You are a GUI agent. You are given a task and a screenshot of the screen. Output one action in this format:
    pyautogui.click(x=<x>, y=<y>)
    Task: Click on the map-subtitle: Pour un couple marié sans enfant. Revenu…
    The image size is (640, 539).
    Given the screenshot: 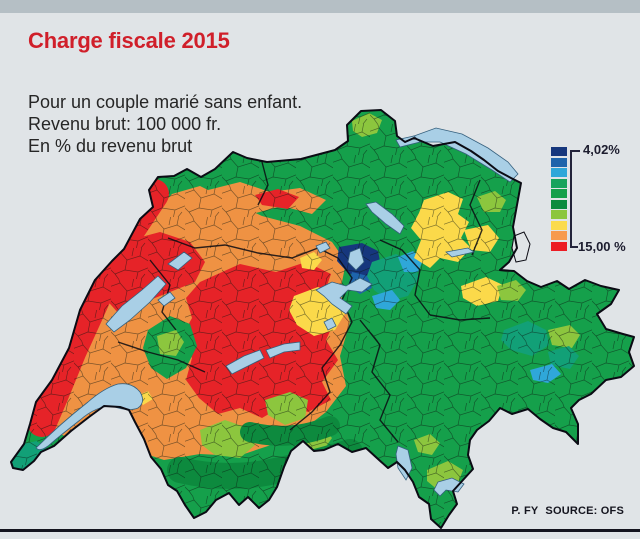 What is the action you would take?
    pyautogui.click(x=165, y=124)
    